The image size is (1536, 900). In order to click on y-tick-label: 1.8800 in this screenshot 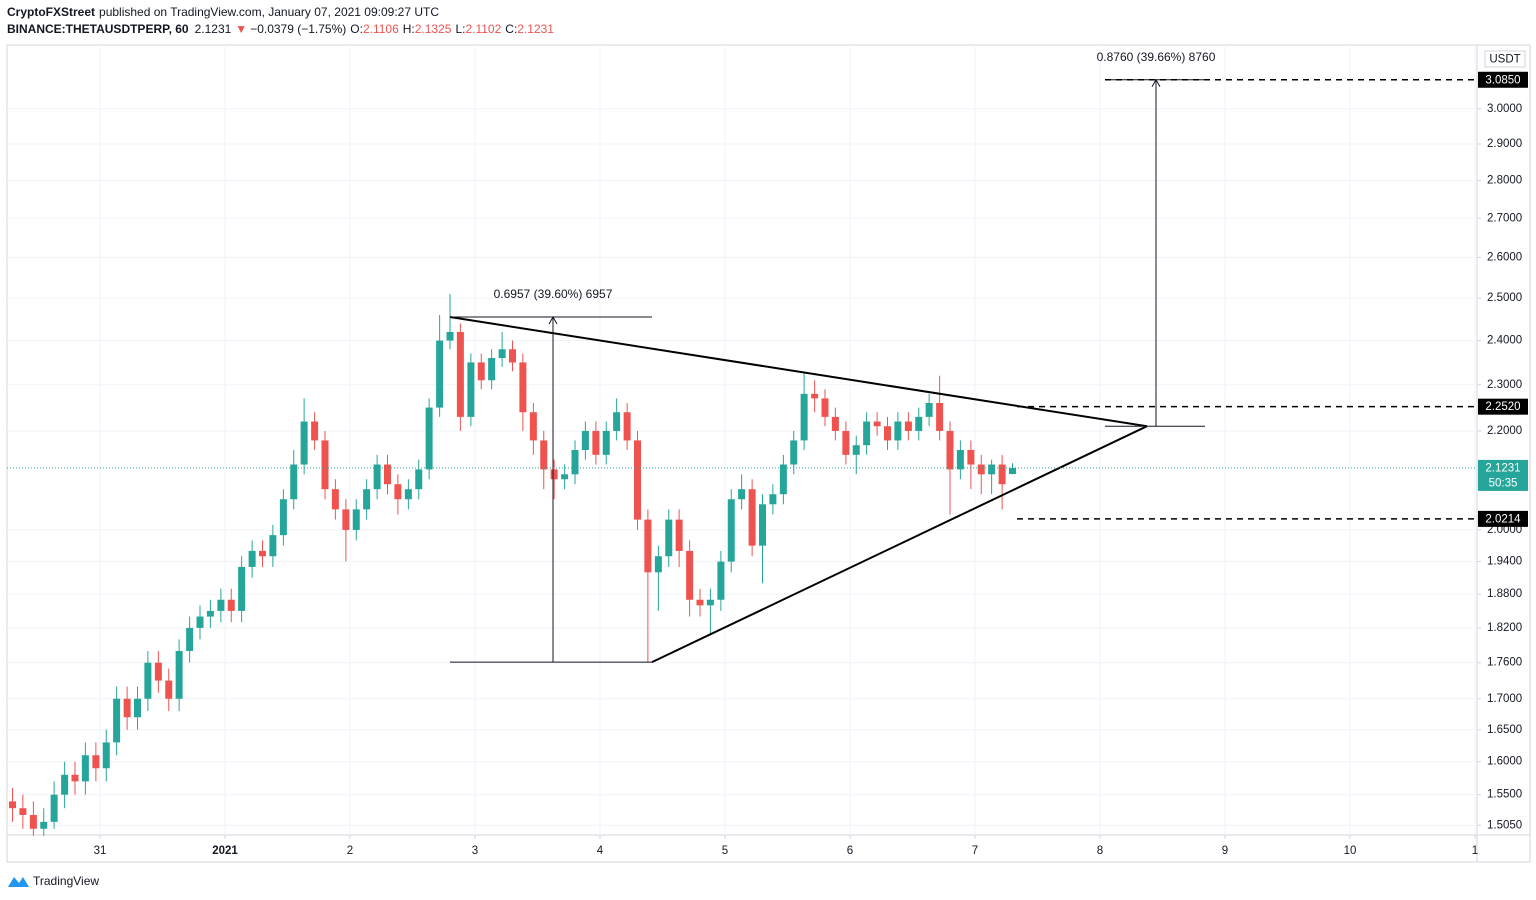, I will do `click(1504, 594)`.